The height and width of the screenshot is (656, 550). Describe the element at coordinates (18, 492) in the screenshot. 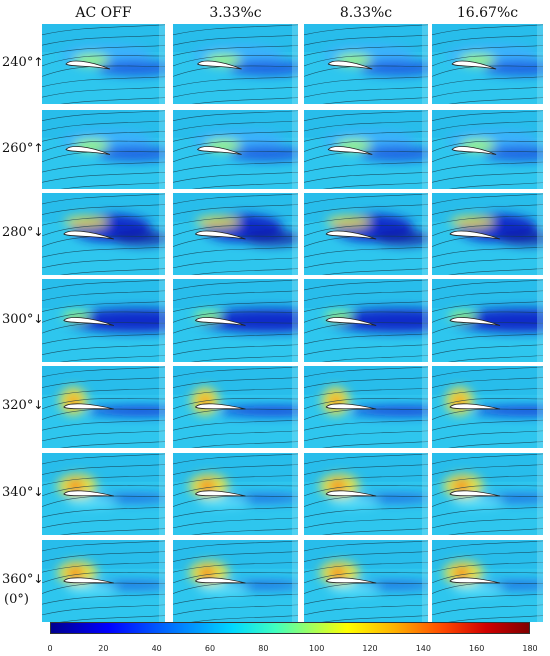

I see `angle-label: 340°` at that location.